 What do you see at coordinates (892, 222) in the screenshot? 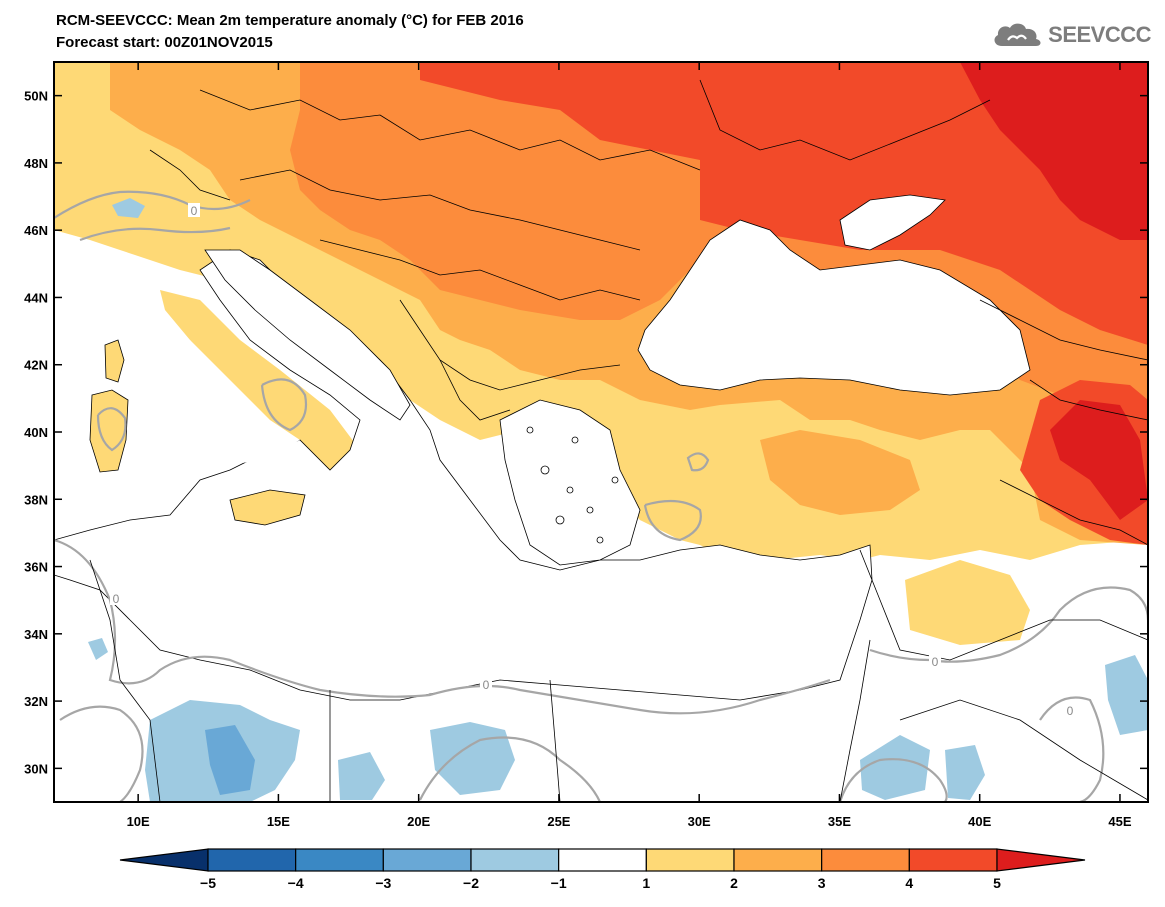
I see `sea-of-azov` at bounding box center [892, 222].